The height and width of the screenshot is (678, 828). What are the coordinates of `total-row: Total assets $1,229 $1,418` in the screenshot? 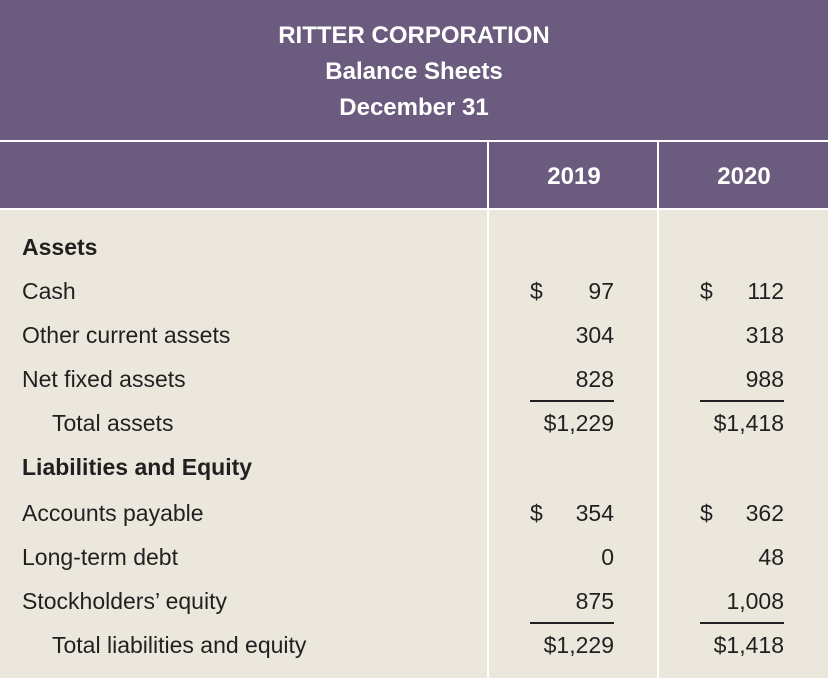 It's located at (414, 424).